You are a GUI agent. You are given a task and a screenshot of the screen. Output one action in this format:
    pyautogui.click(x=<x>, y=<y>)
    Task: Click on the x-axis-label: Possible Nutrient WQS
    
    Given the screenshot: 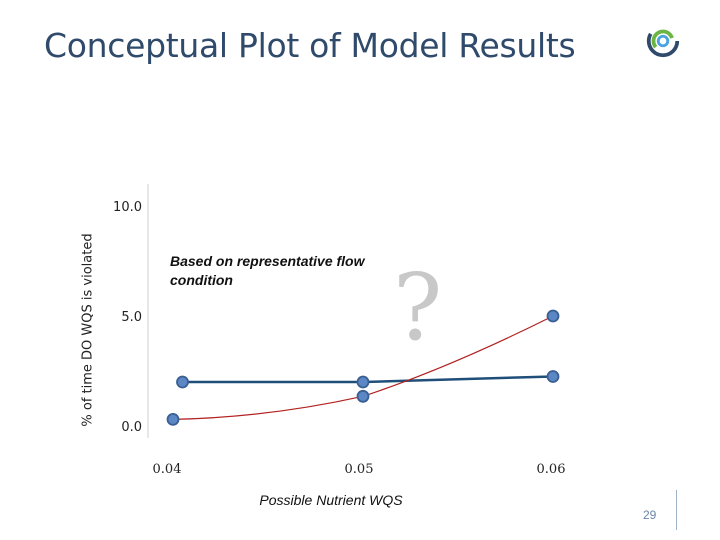 What is the action you would take?
    pyautogui.click(x=331, y=500)
    